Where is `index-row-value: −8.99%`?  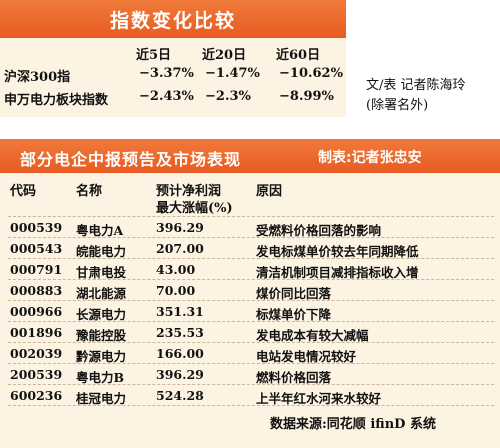
index-row-value: −8.99% is located at coordinates (306, 96).